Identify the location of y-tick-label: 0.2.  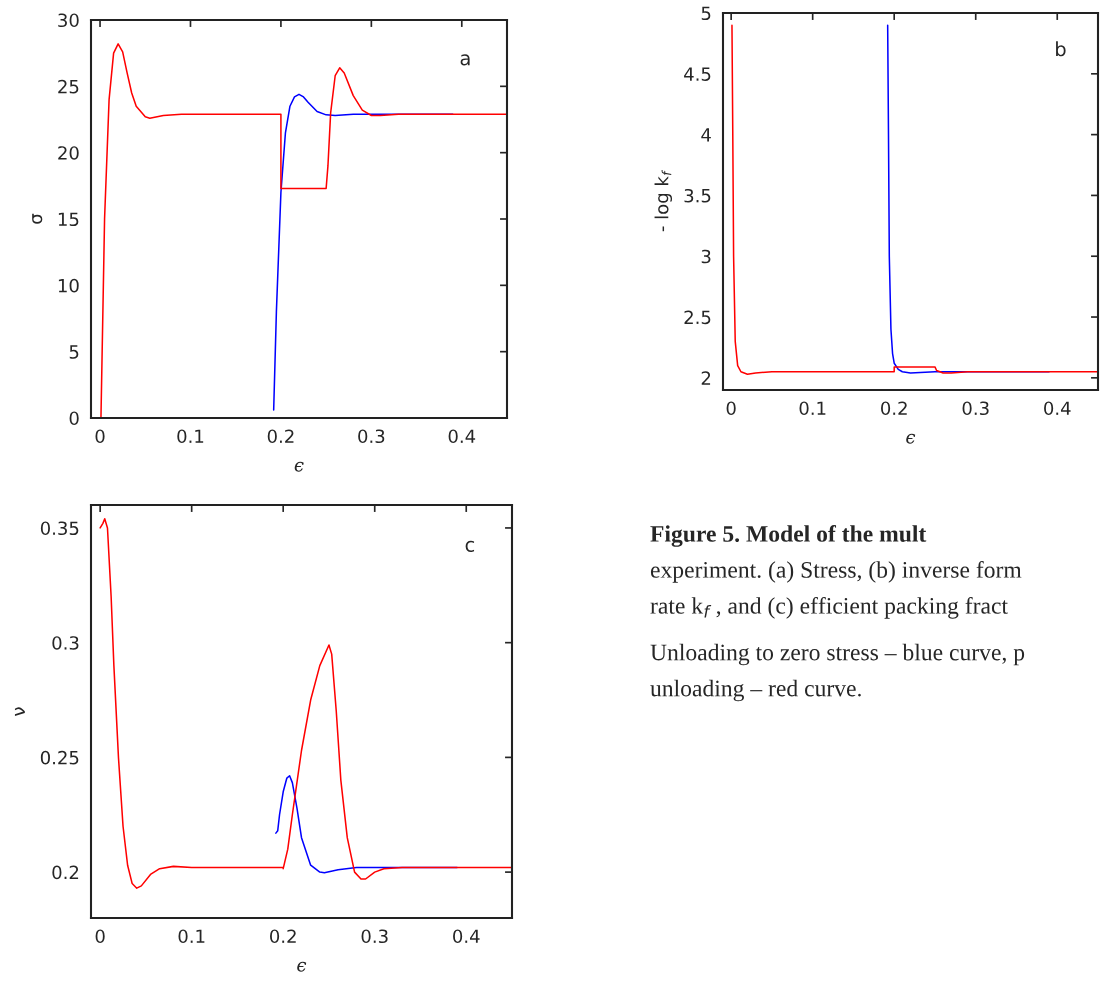
(65, 872).